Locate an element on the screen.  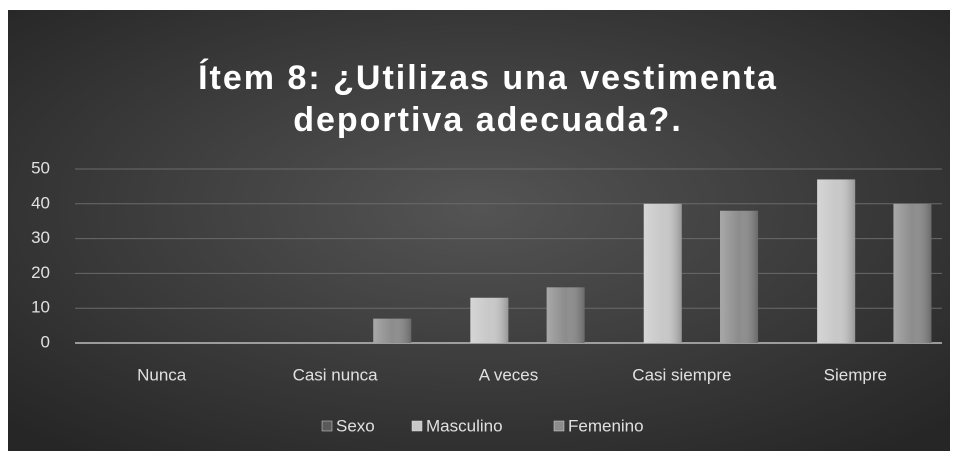
x-tick-label: A veces is located at coordinates (509, 374).